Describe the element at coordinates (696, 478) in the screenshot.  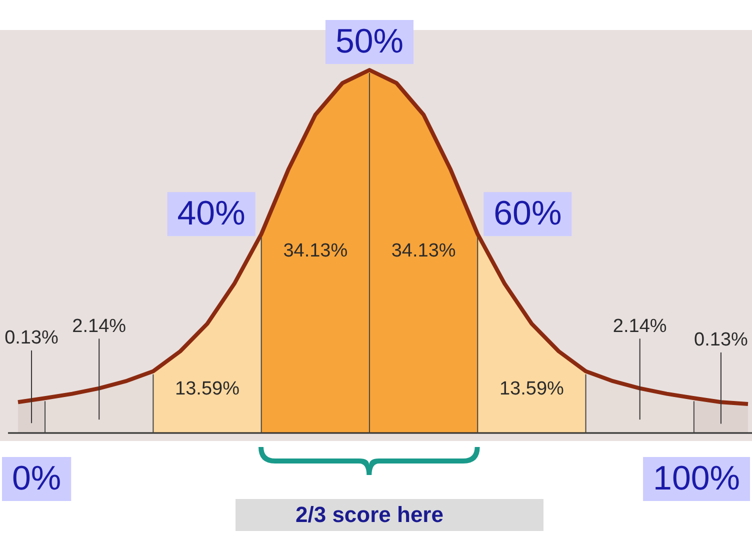
I see `text: 100%` at that location.